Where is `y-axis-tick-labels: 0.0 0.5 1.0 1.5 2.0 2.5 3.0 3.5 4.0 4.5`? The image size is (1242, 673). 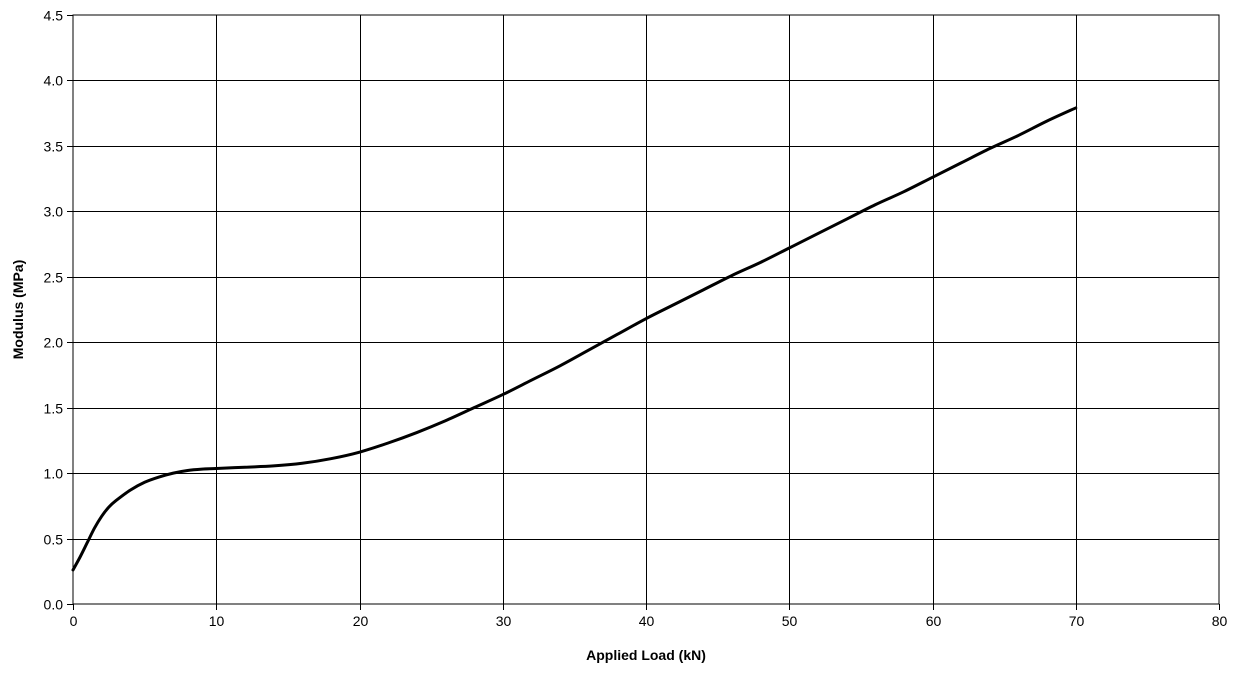 y-axis-tick-labels: 0.0 0.5 1.0 1.5 2.0 2.5 3.0 3.5 4.0 4.5 is located at coordinates (54, 310).